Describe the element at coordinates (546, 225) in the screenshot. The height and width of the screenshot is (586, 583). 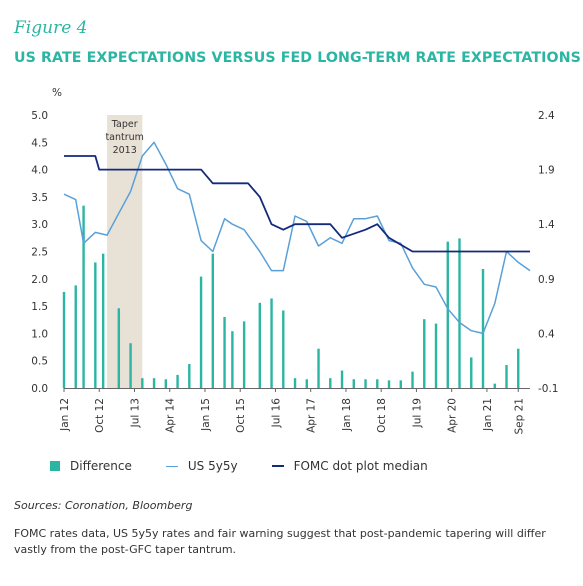
I see `right-tick-label: 1.4` at that location.